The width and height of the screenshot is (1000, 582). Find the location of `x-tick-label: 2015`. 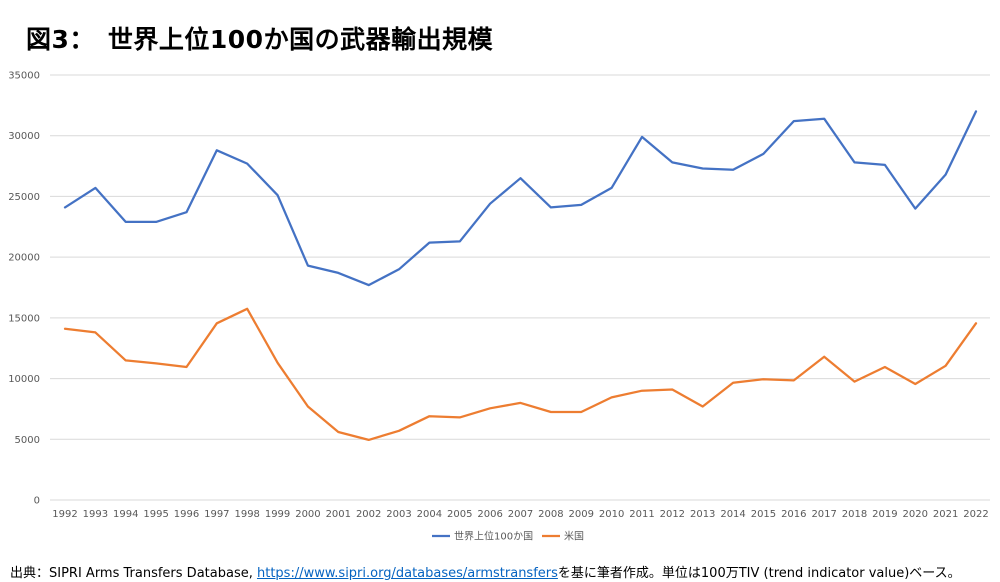

x-tick-label: 2015 is located at coordinates (763, 514).